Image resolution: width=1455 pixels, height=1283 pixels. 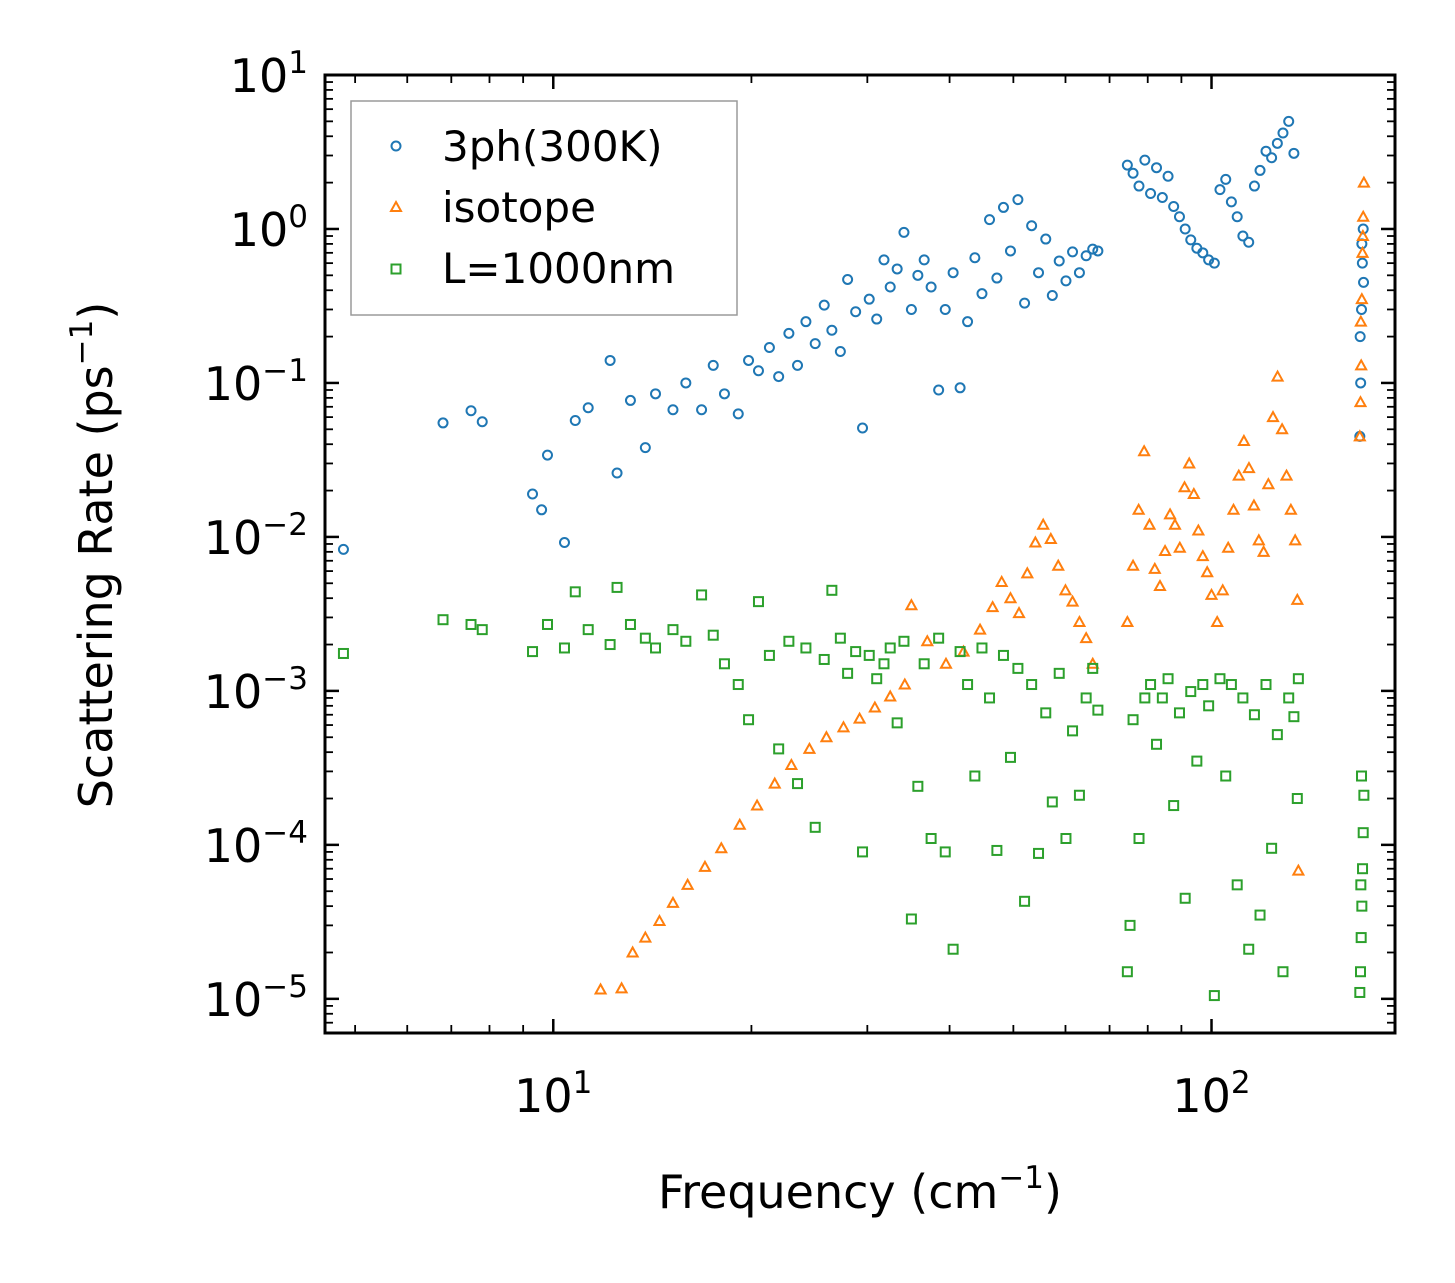 What do you see at coordinates (256, 690) in the screenshot?
I see `y-tick-label: 10⁻³` at bounding box center [256, 690].